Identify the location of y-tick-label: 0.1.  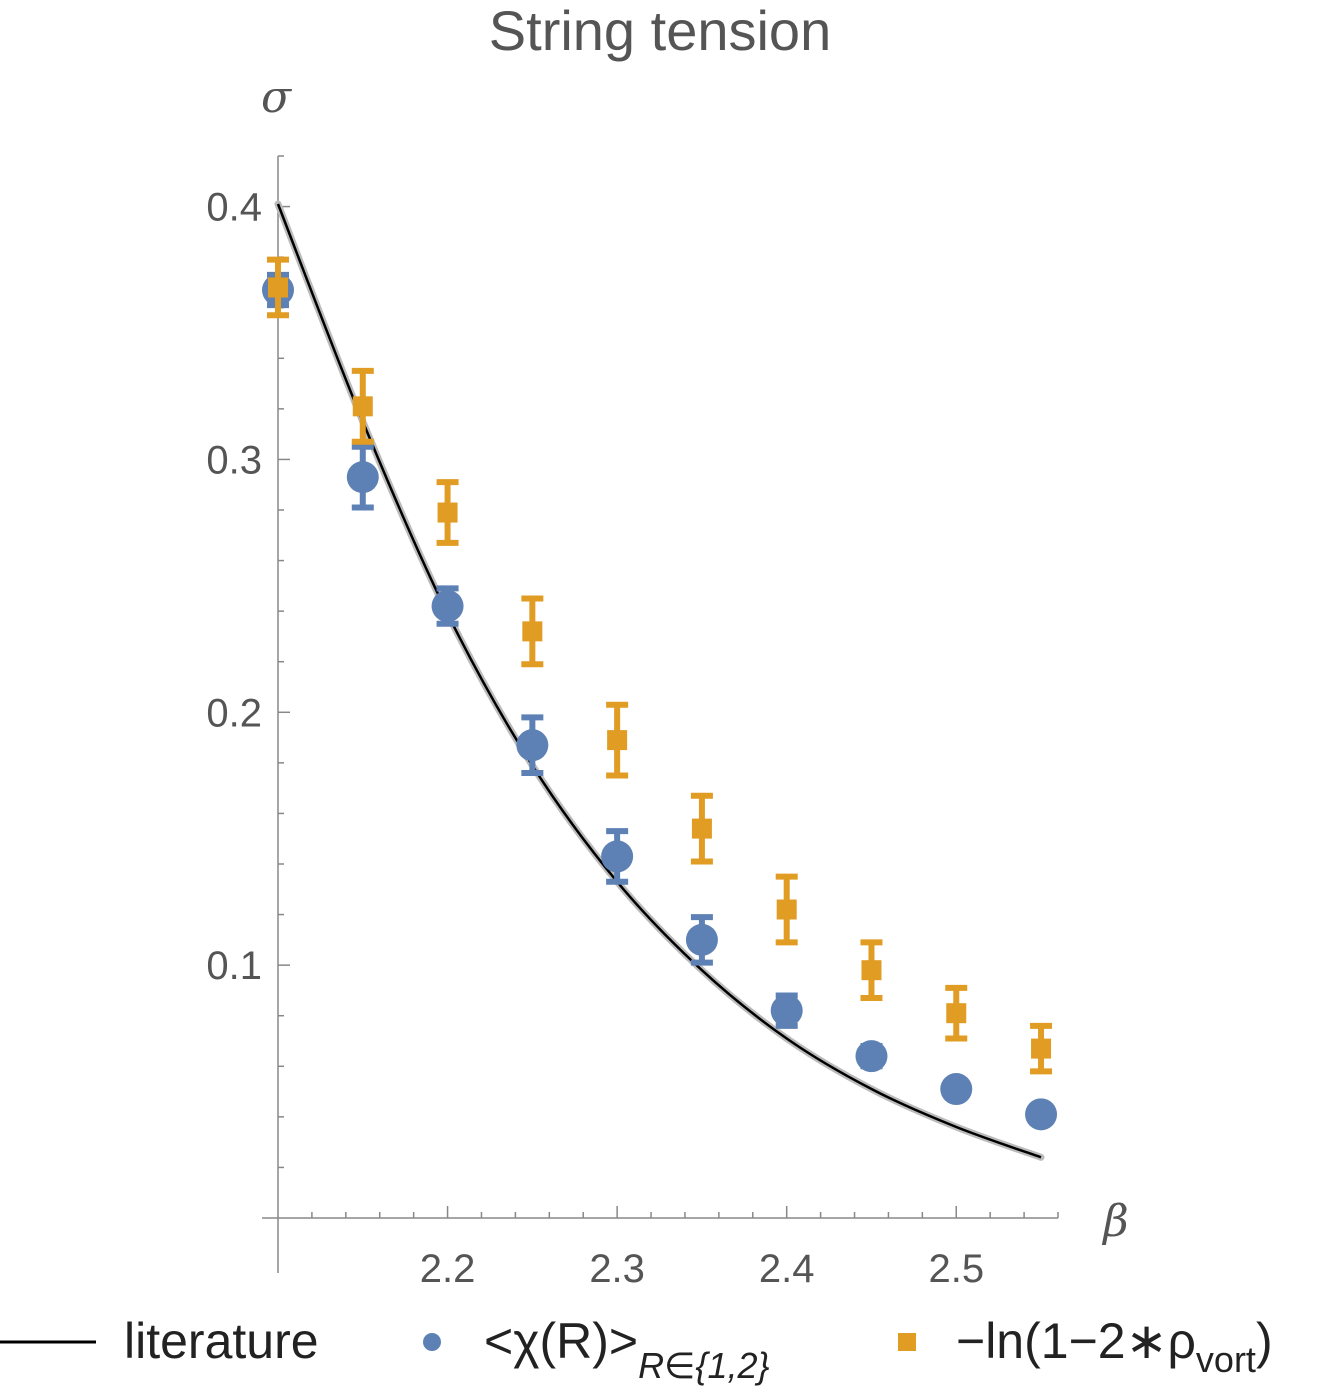
(234, 966).